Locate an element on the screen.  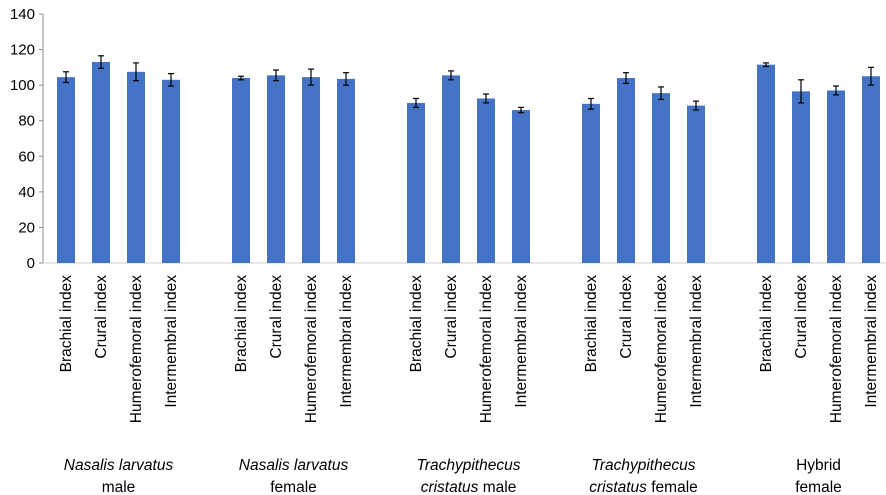
group-label-line: Hybrid is located at coordinates (818, 465).